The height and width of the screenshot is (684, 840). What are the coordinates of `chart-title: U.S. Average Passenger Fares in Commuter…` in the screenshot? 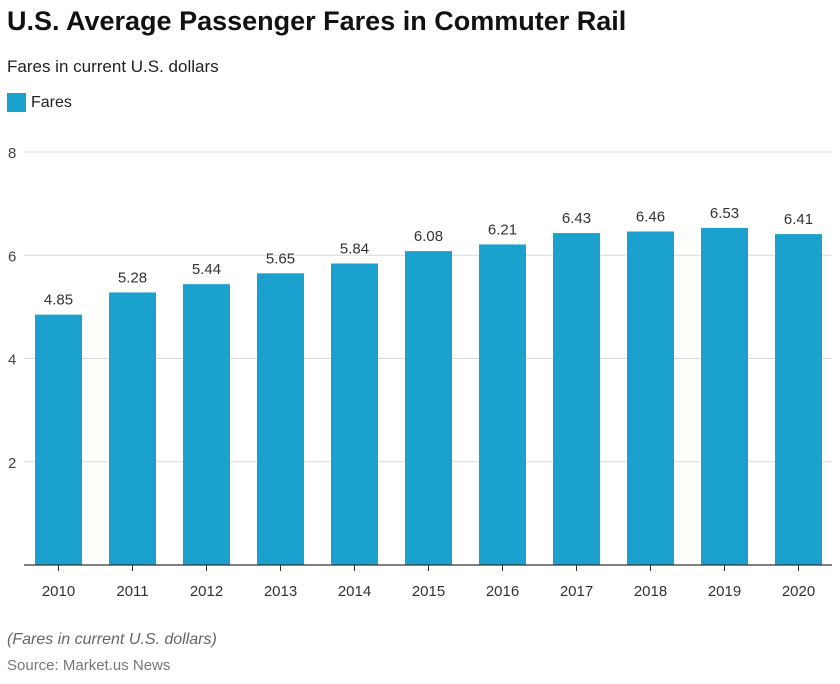 It's located at (317, 21).